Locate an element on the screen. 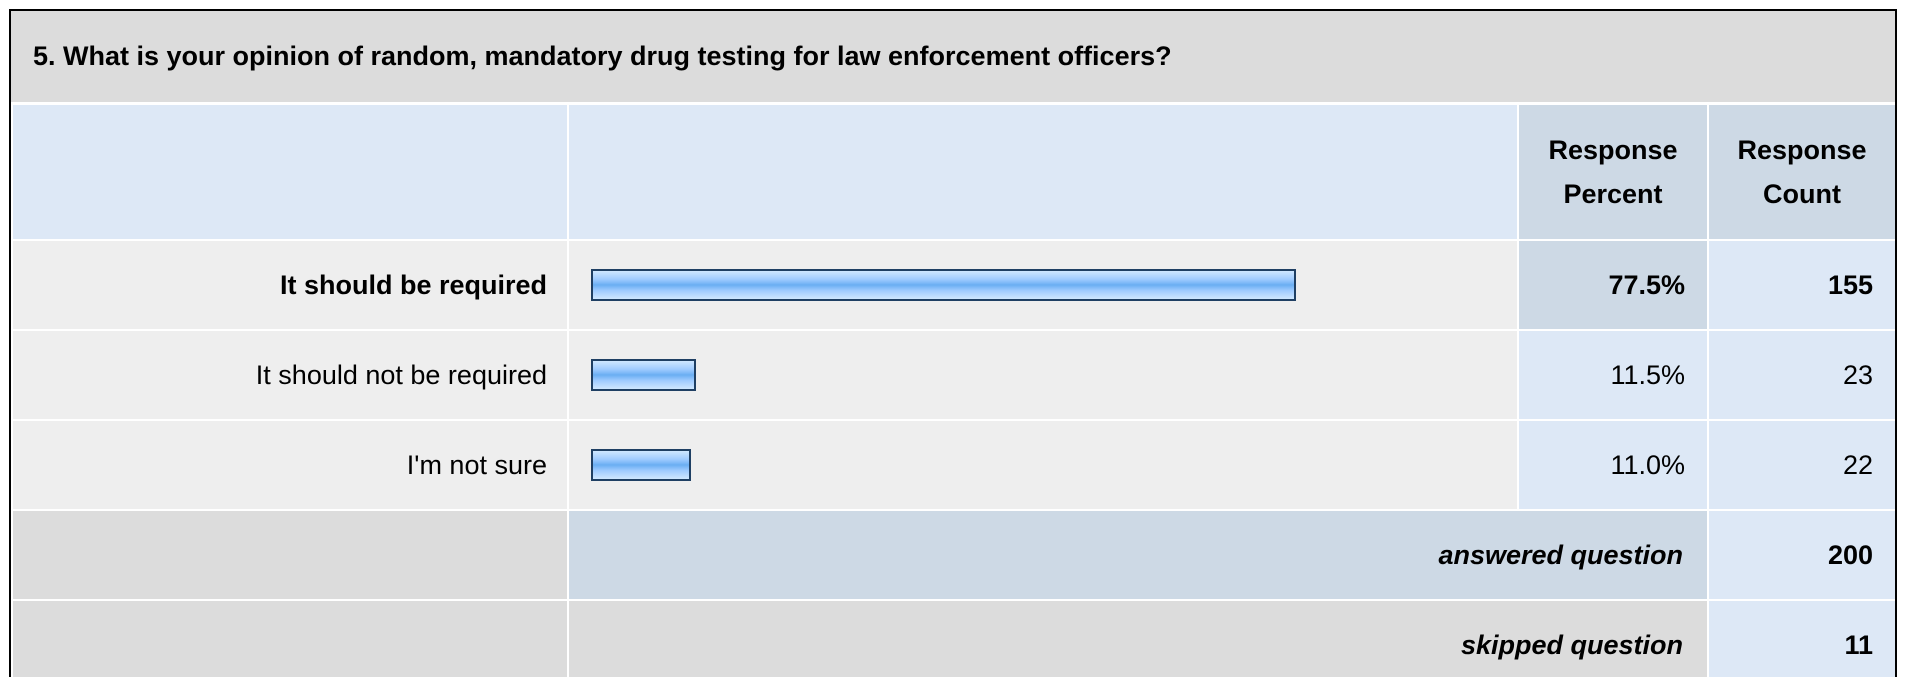 This screenshot has height=680, width=1907. answered-question-value: 200 is located at coordinates (1801, 555).